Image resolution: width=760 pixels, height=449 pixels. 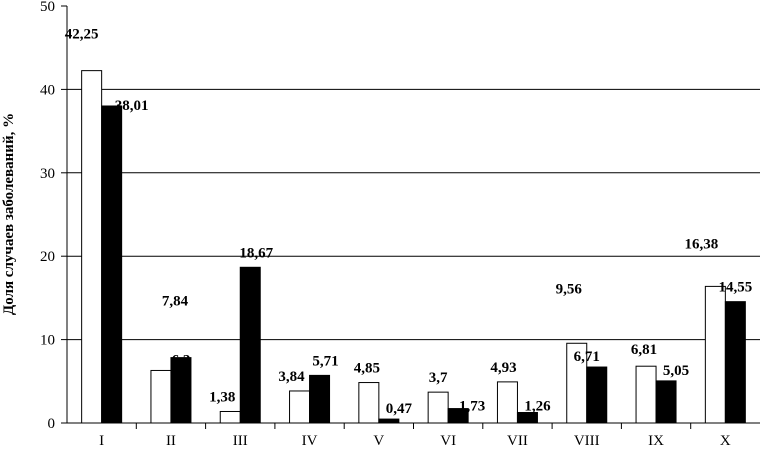 I want to click on y-tick-label: 50, so click(x=47, y=7).